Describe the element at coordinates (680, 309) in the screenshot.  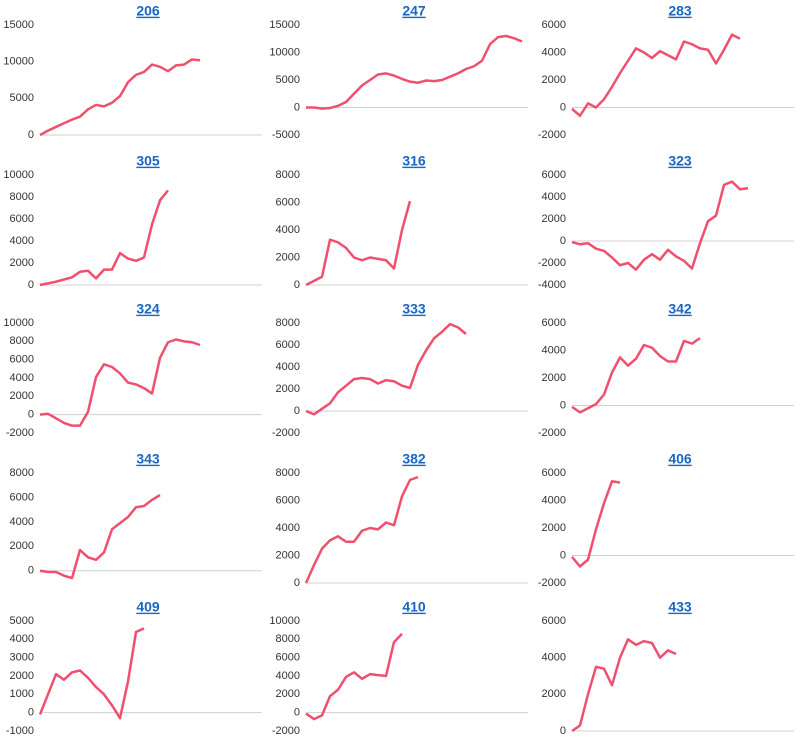
I see `chart-title: 342` at that location.